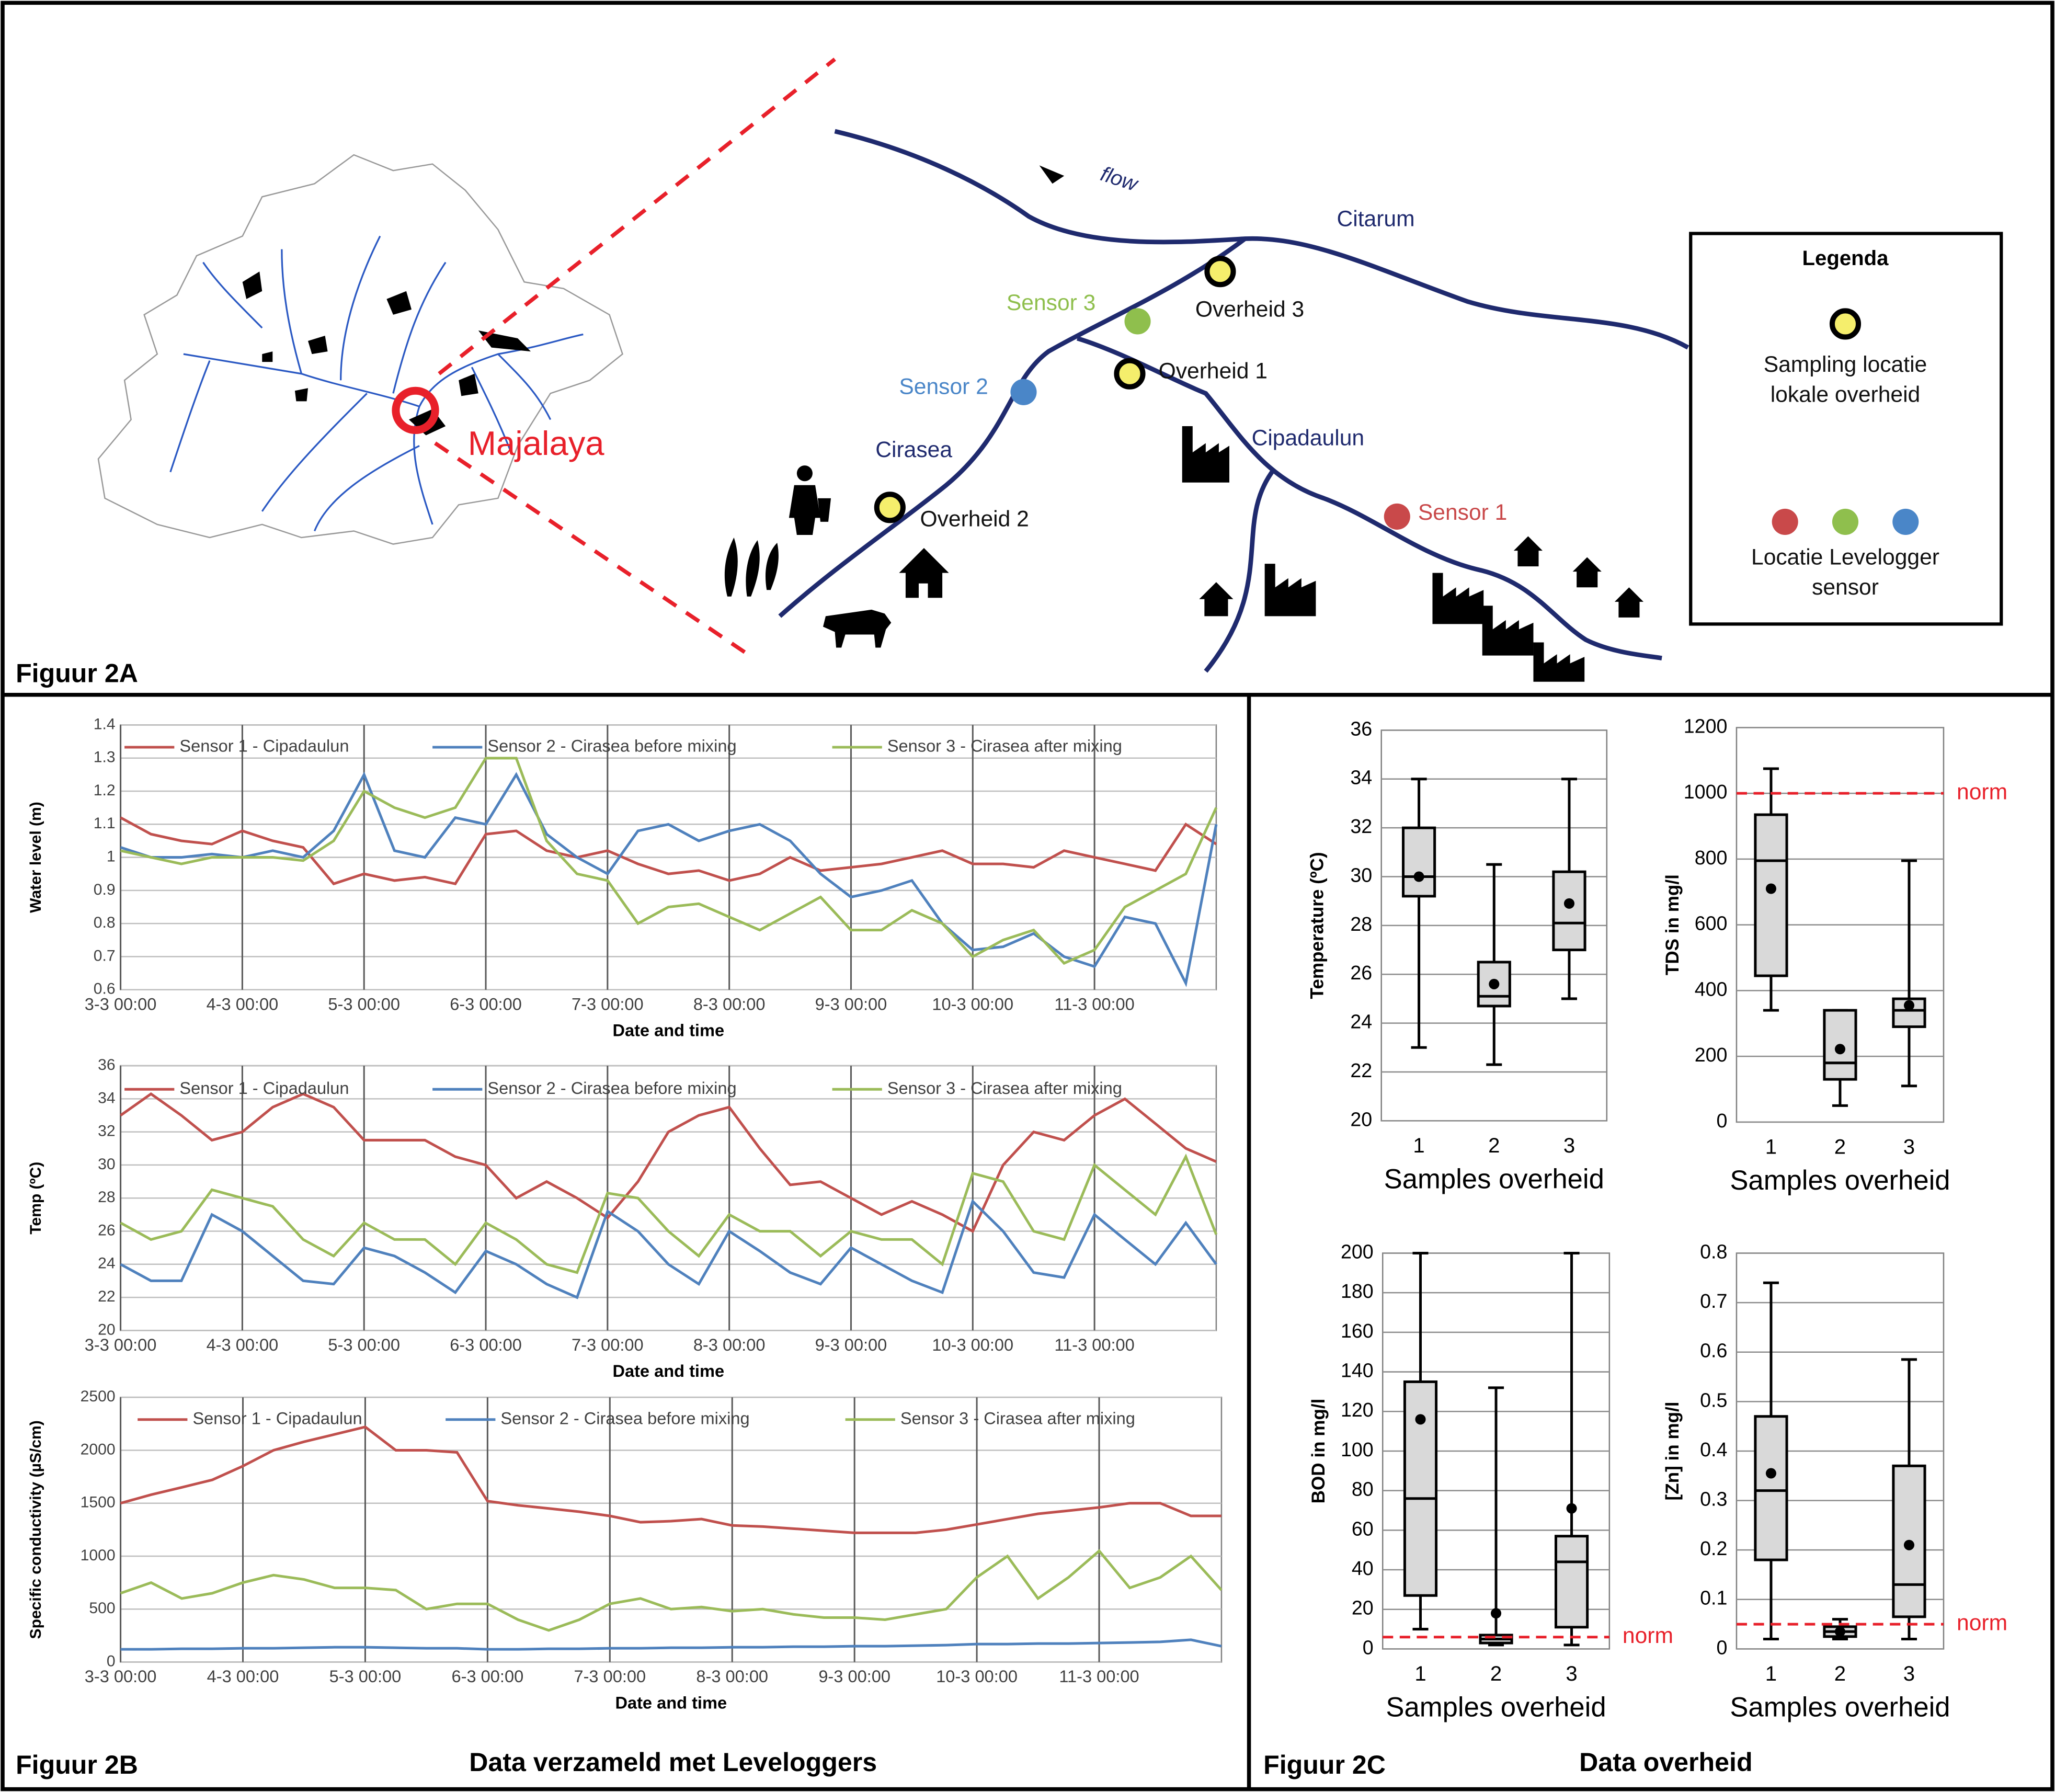 The width and height of the screenshot is (2055, 1792). What do you see at coordinates (1771, 1673) in the screenshot?
I see `x-tick-label: 1` at bounding box center [1771, 1673].